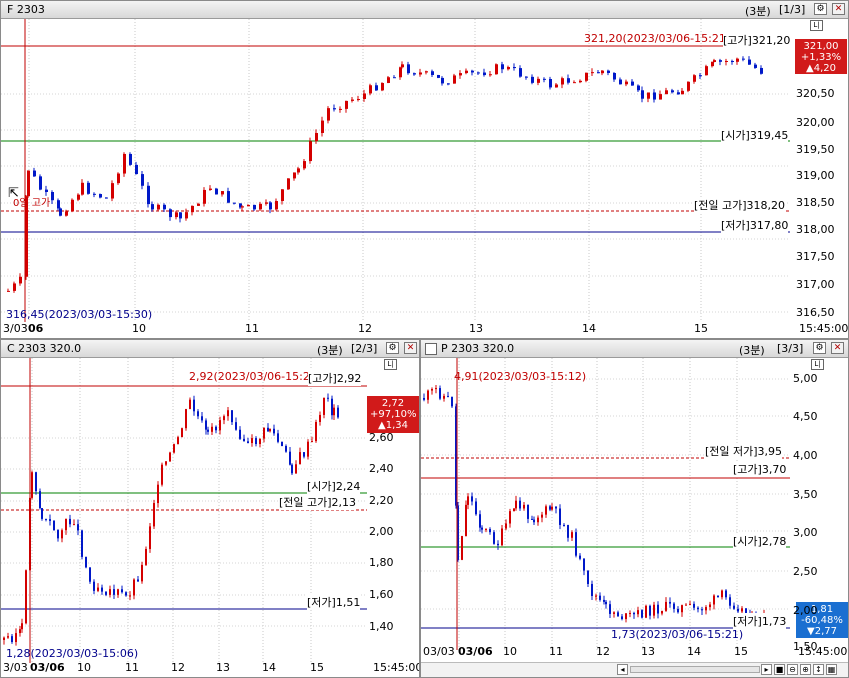  What do you see at coordinates (755, 225) in the screenshot?
I see `low-line-tag: [저가]317,80` at bounding box center [755, 225].